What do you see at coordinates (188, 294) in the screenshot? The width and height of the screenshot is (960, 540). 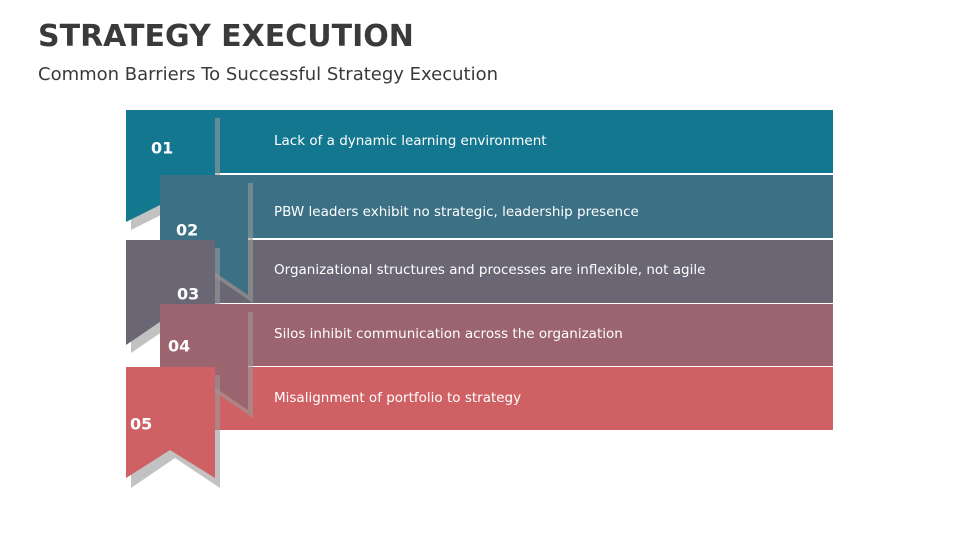 I see `item-number: 03` at bounding box center [188, 294].